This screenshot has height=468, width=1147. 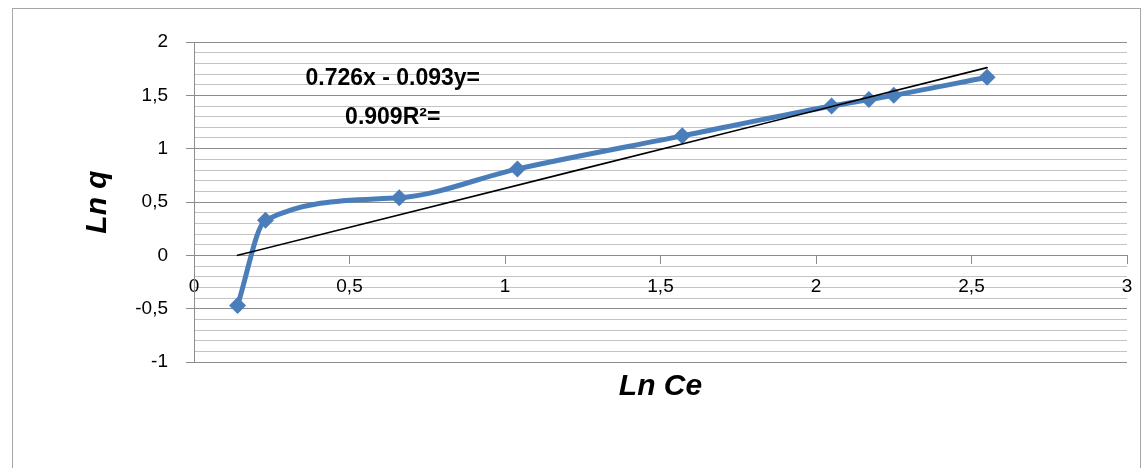 I want to click on y-tick-label: 0,5, so click(x=154, y=201).